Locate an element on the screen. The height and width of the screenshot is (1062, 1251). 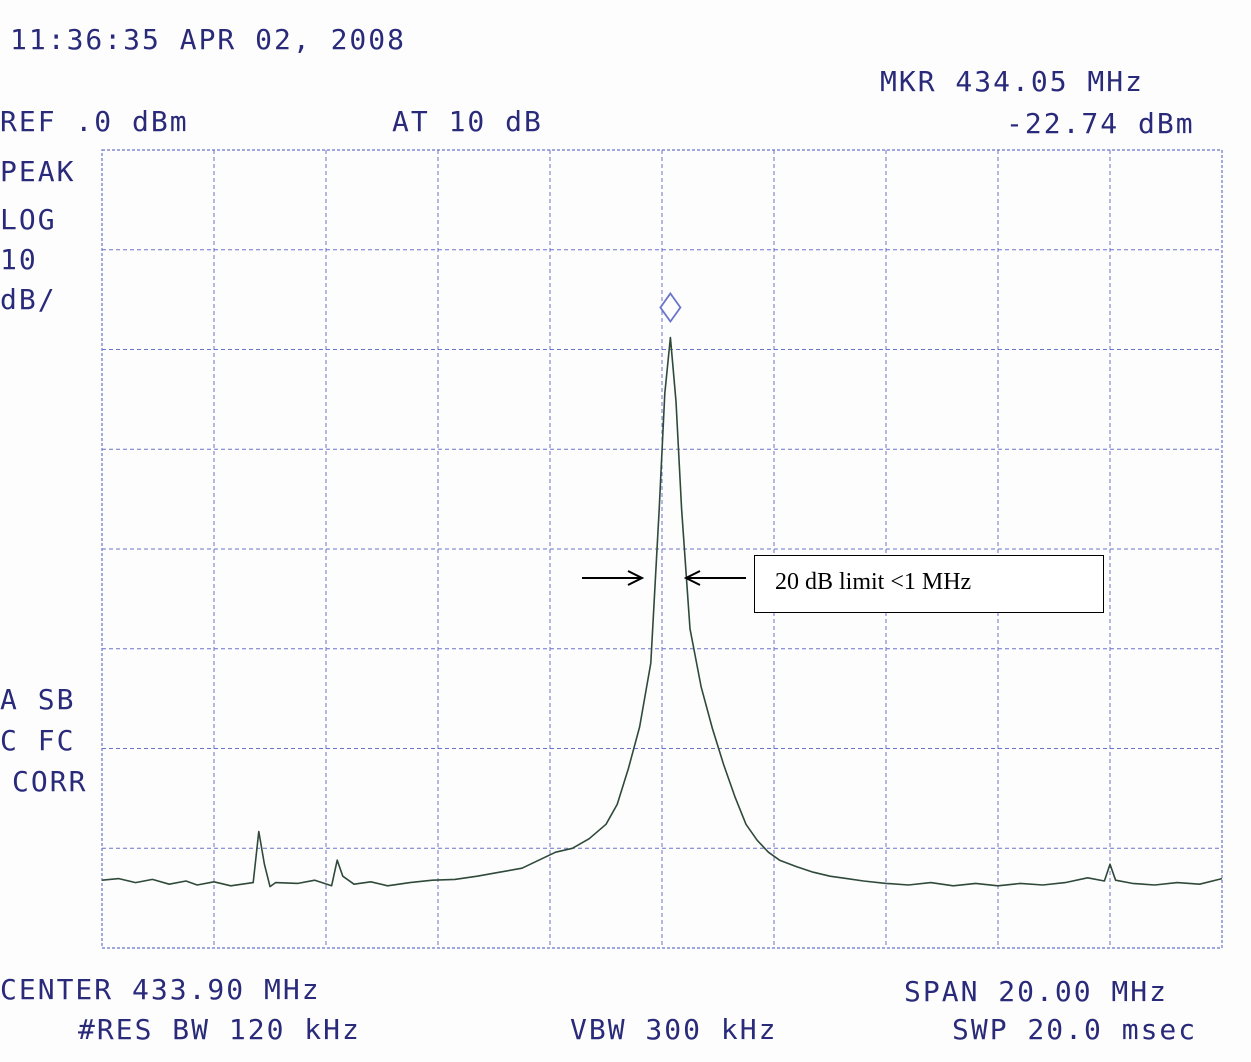
annotation-arrows is located at coordinates (664, 578).